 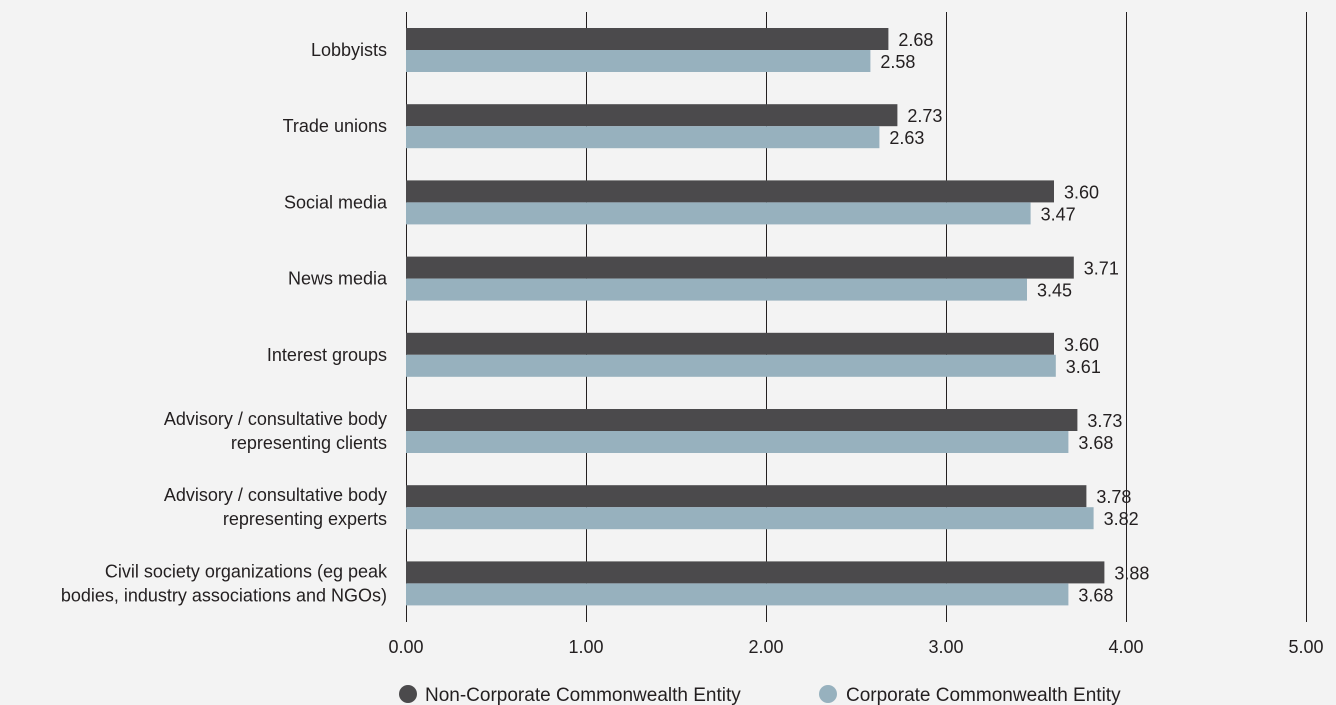 I want to click on data-label: 3.61, so click(x=1083, y=367).